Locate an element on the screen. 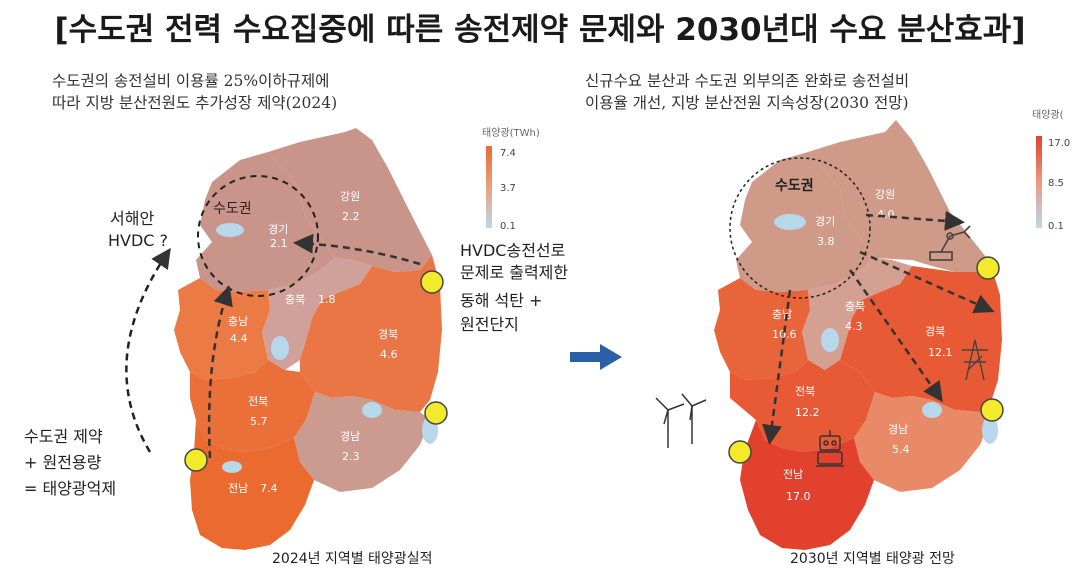 Image resolution: width=1080 pixels, height=576 pixels. left-region-name-6: 경남 is located at coordinates (350, 436).